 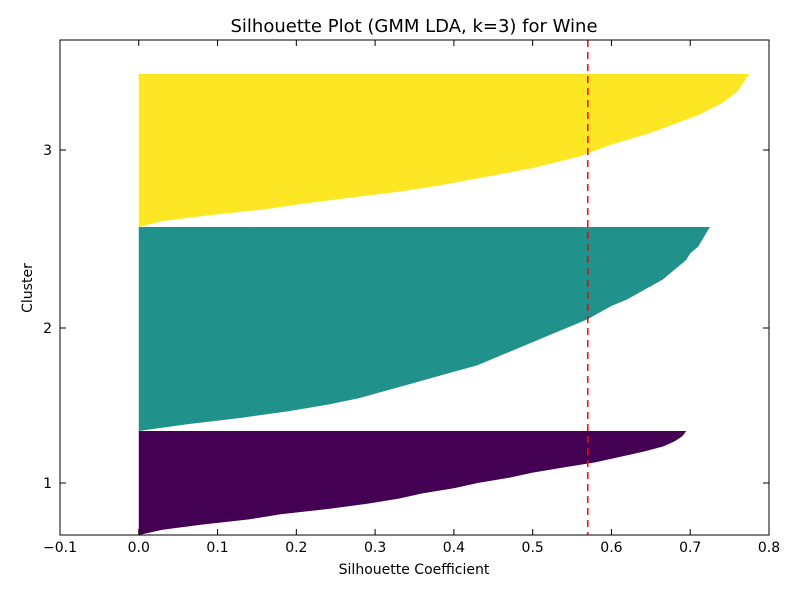 I want to click on x-tick-label: 0.0, so click(x=139, y=548).